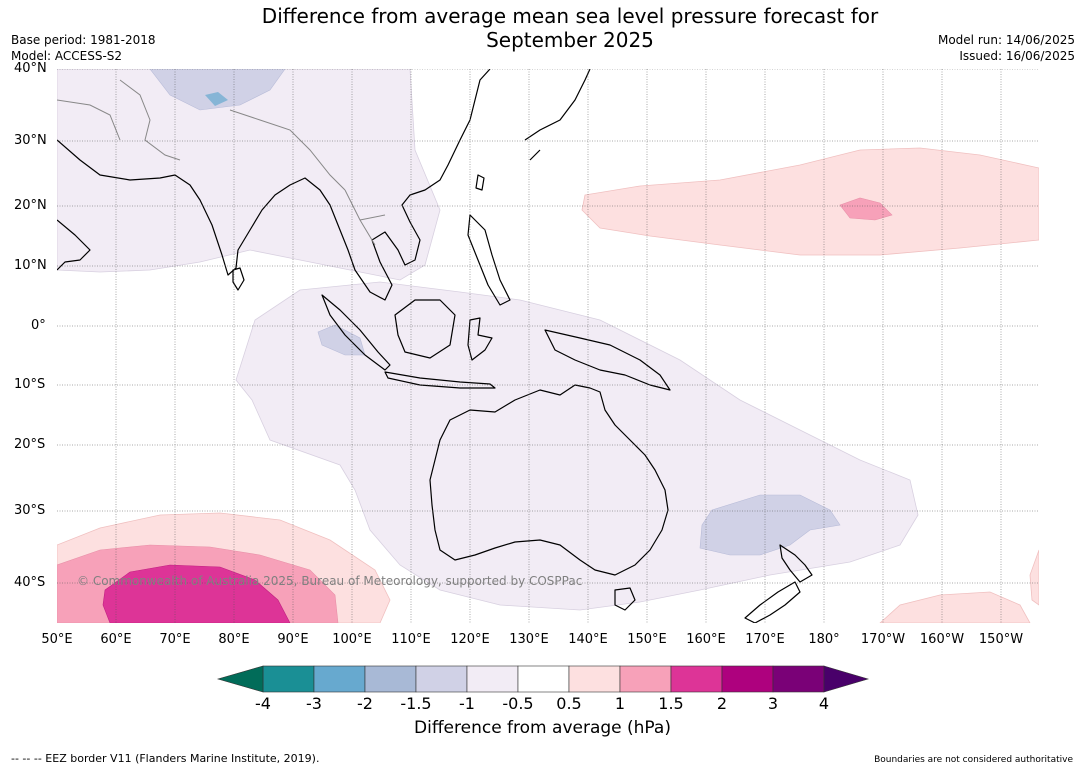 Image resolution: width=1085 pixels, height=770 pixels. What do you see at coordinates (38, 325) in the screenshot?
I see `lat-label-0: 0°` at bounding box center [38, 325].